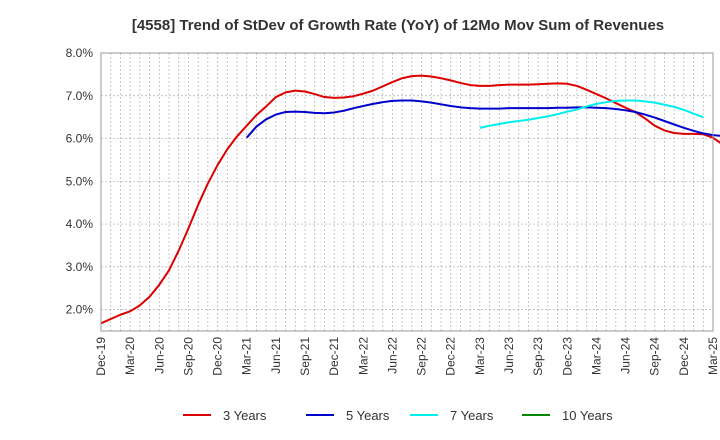 Image resolution: width=720 pixels, height=440 pixels. What do you see at coordinates (472, 415) in the screenshot?
I see `legend-label: 7 Years` at bounding box center [472, 415].